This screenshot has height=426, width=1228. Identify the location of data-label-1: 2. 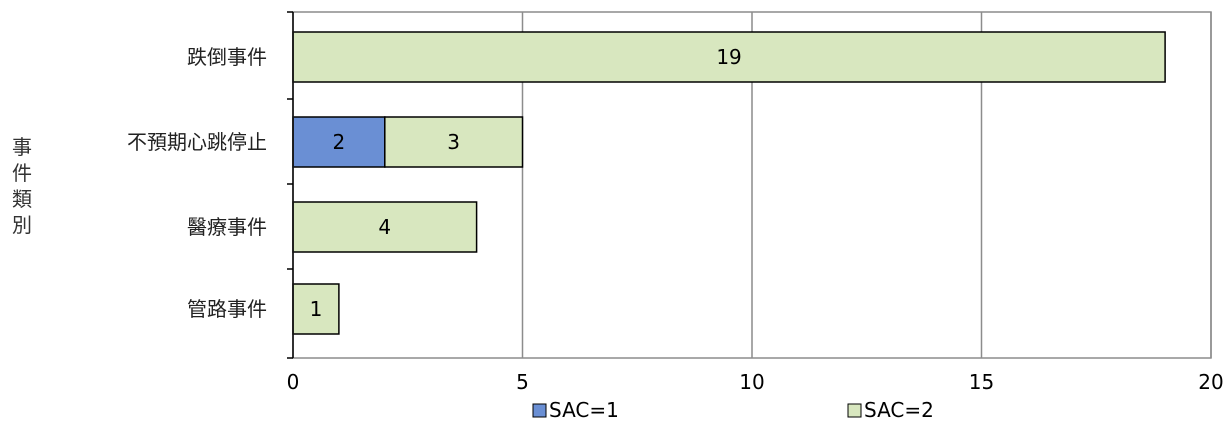
(339, 142).